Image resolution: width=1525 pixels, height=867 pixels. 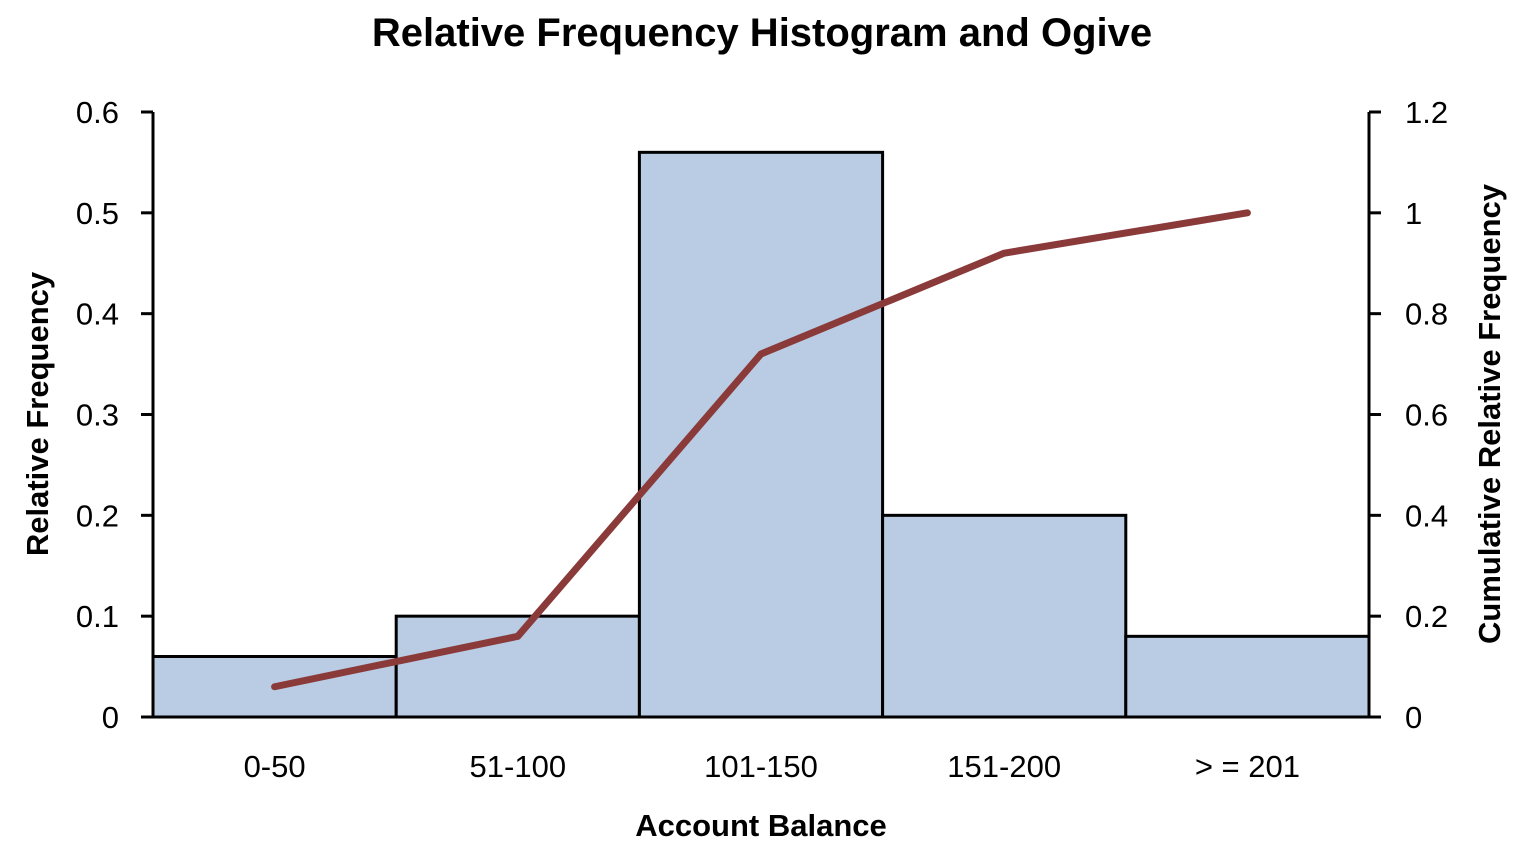 I want to click on y2-tick-label: 0.6, so click(x=1426, y=415).